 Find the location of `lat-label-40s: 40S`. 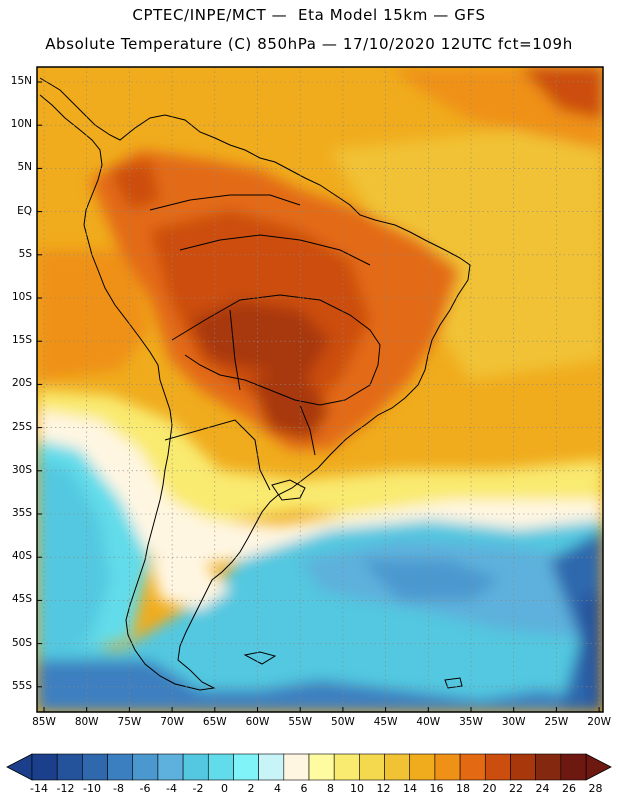

lat-label-40s: 40S is located at coordinates (21, 556).